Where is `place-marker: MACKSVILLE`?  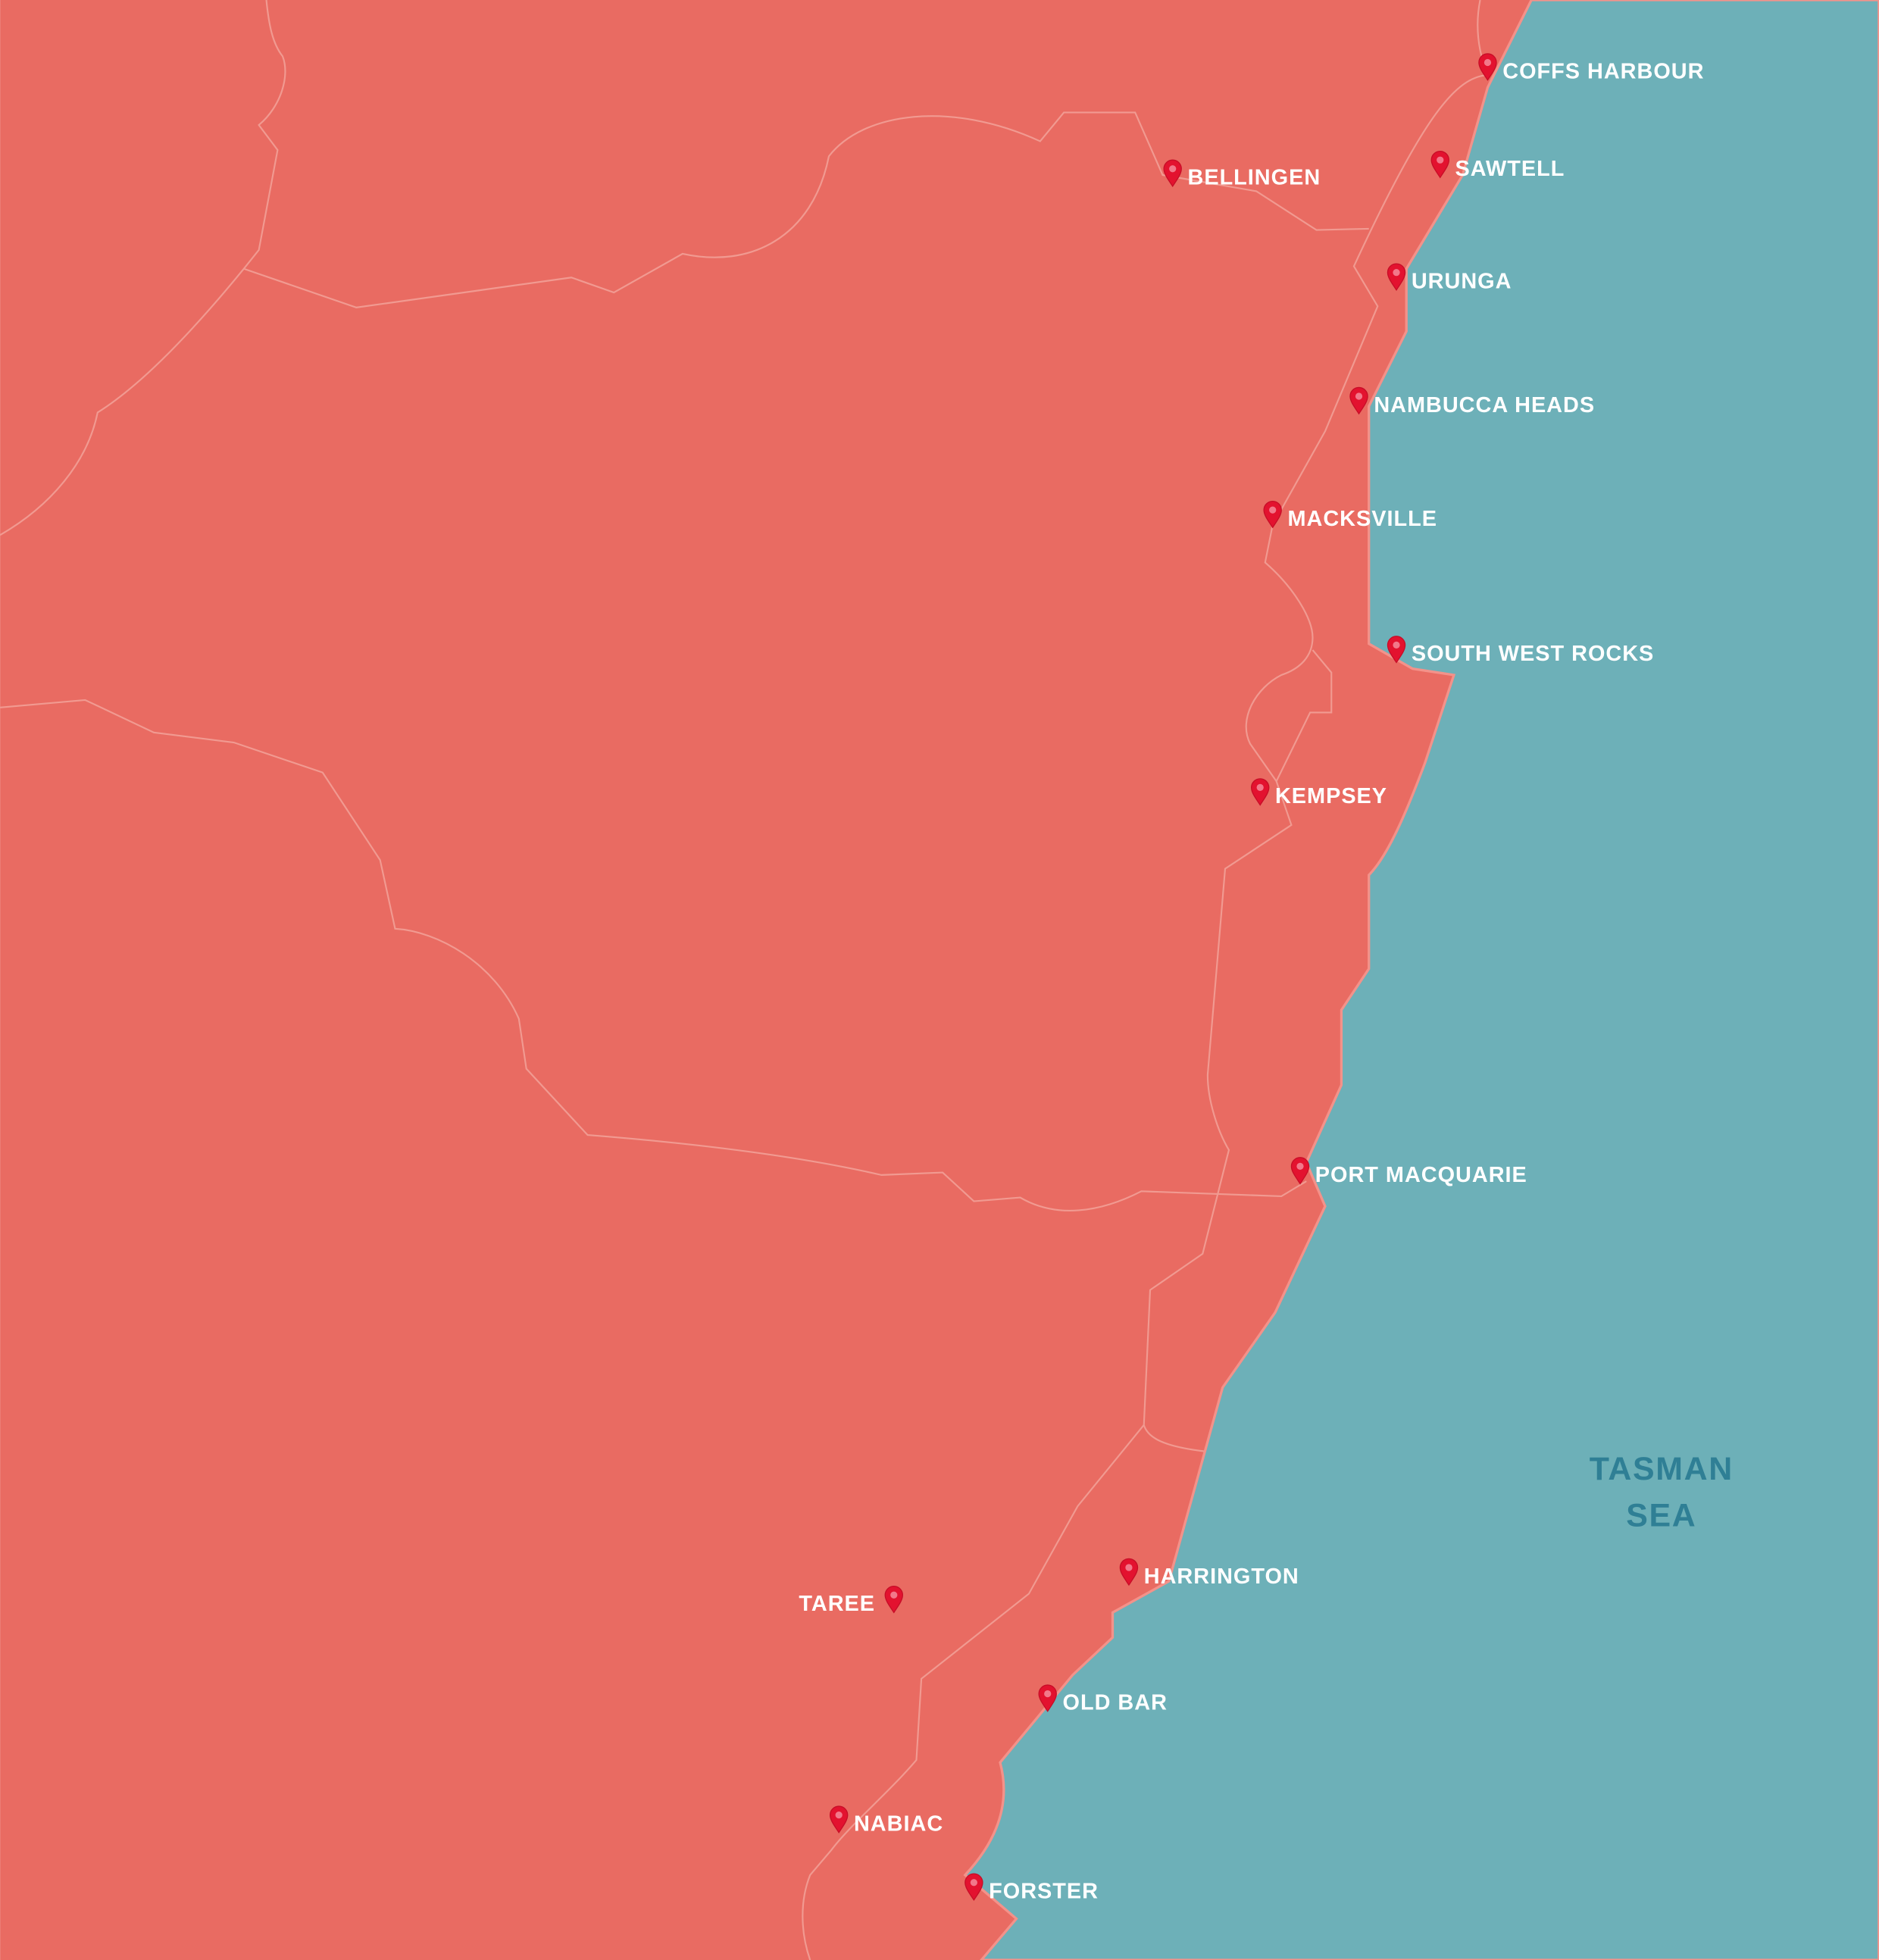 place-marker: MACKSVILLE is located at coordinates (1350, 516).